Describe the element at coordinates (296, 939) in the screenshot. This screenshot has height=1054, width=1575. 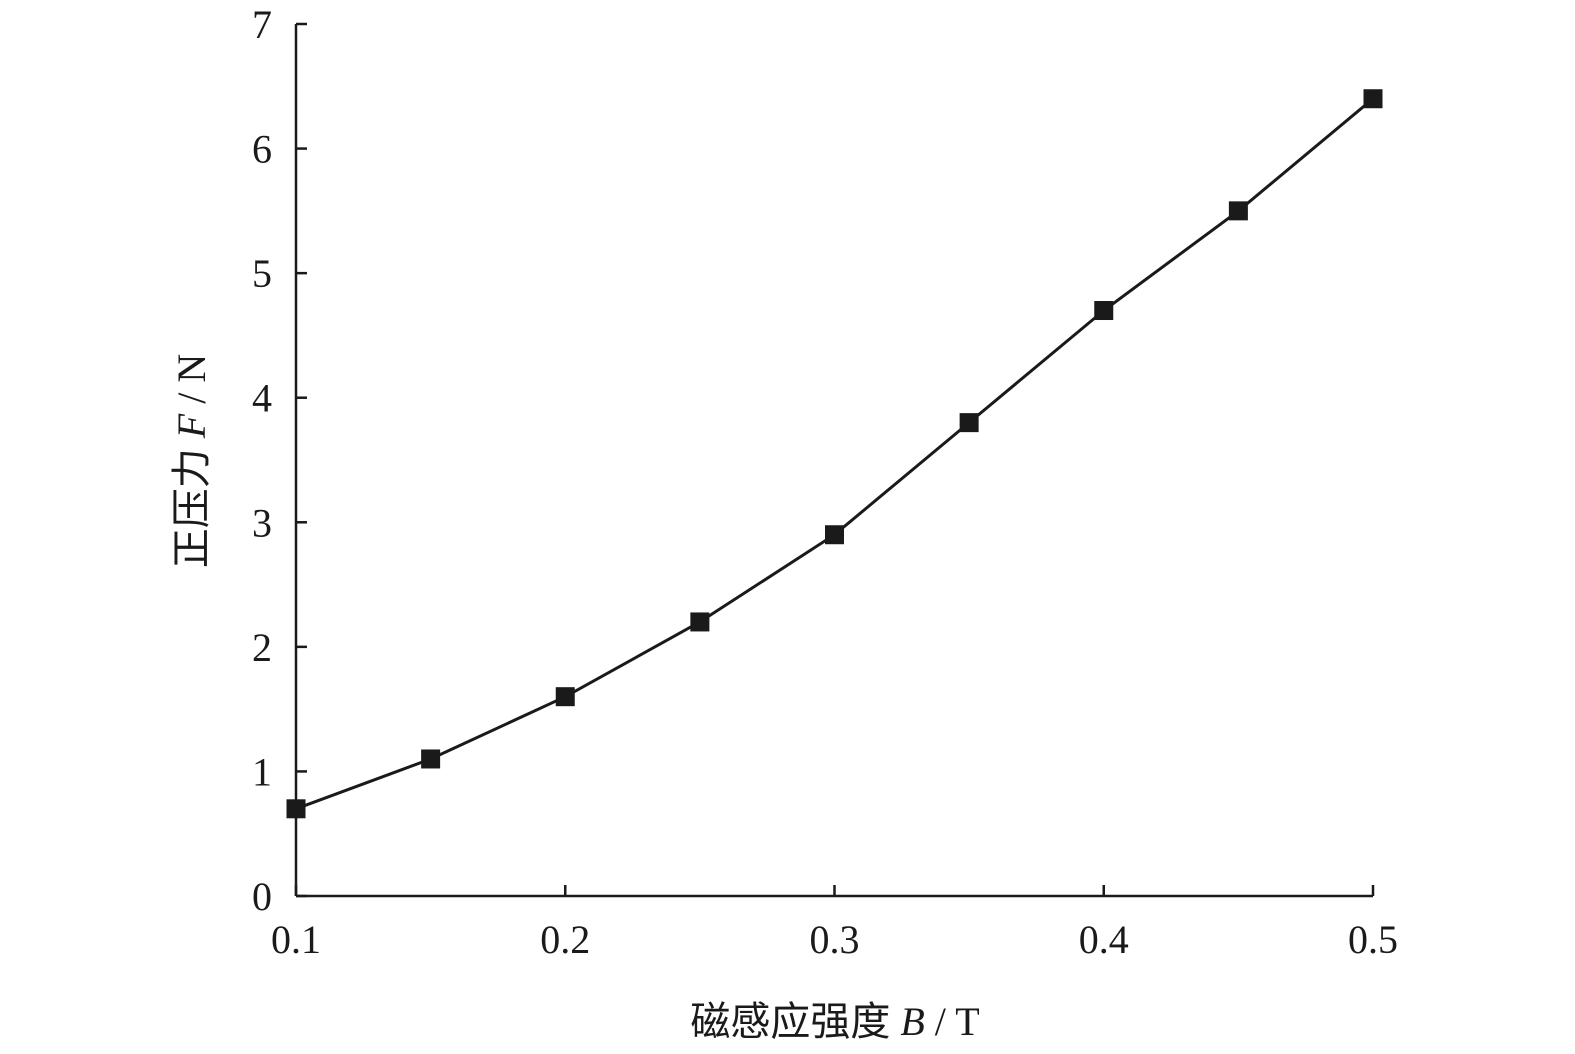
I see `x-tick-label: 0.1` at that location.